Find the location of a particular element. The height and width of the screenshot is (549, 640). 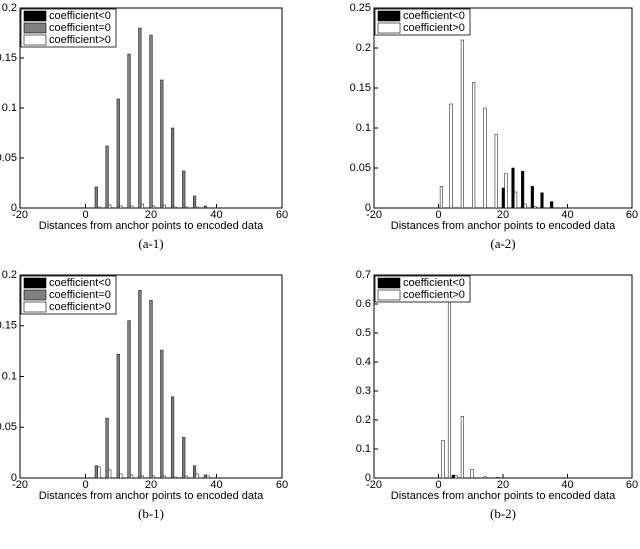

y-tick-label: 0.25 is located at coordinates (360, 8).